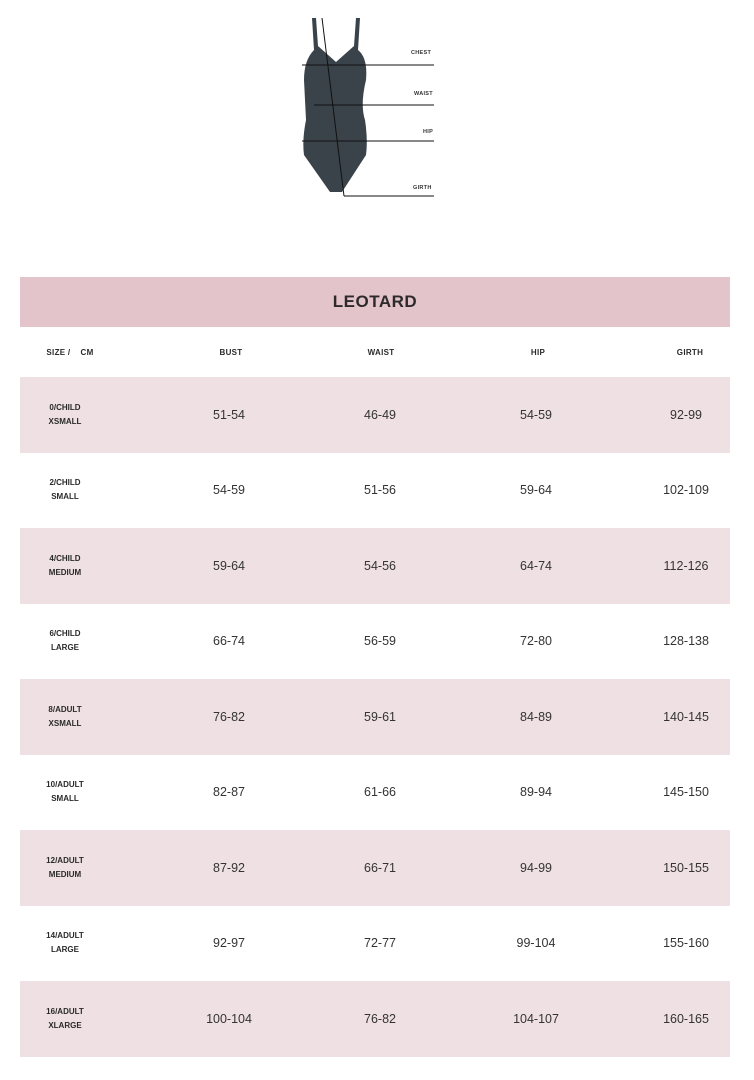 Image resolution: width=754 pixels, height=1080 pixels. Describe the element at coordinates (536, 716) in the screenshot. I see `hip-cell: 84-89` at that location.